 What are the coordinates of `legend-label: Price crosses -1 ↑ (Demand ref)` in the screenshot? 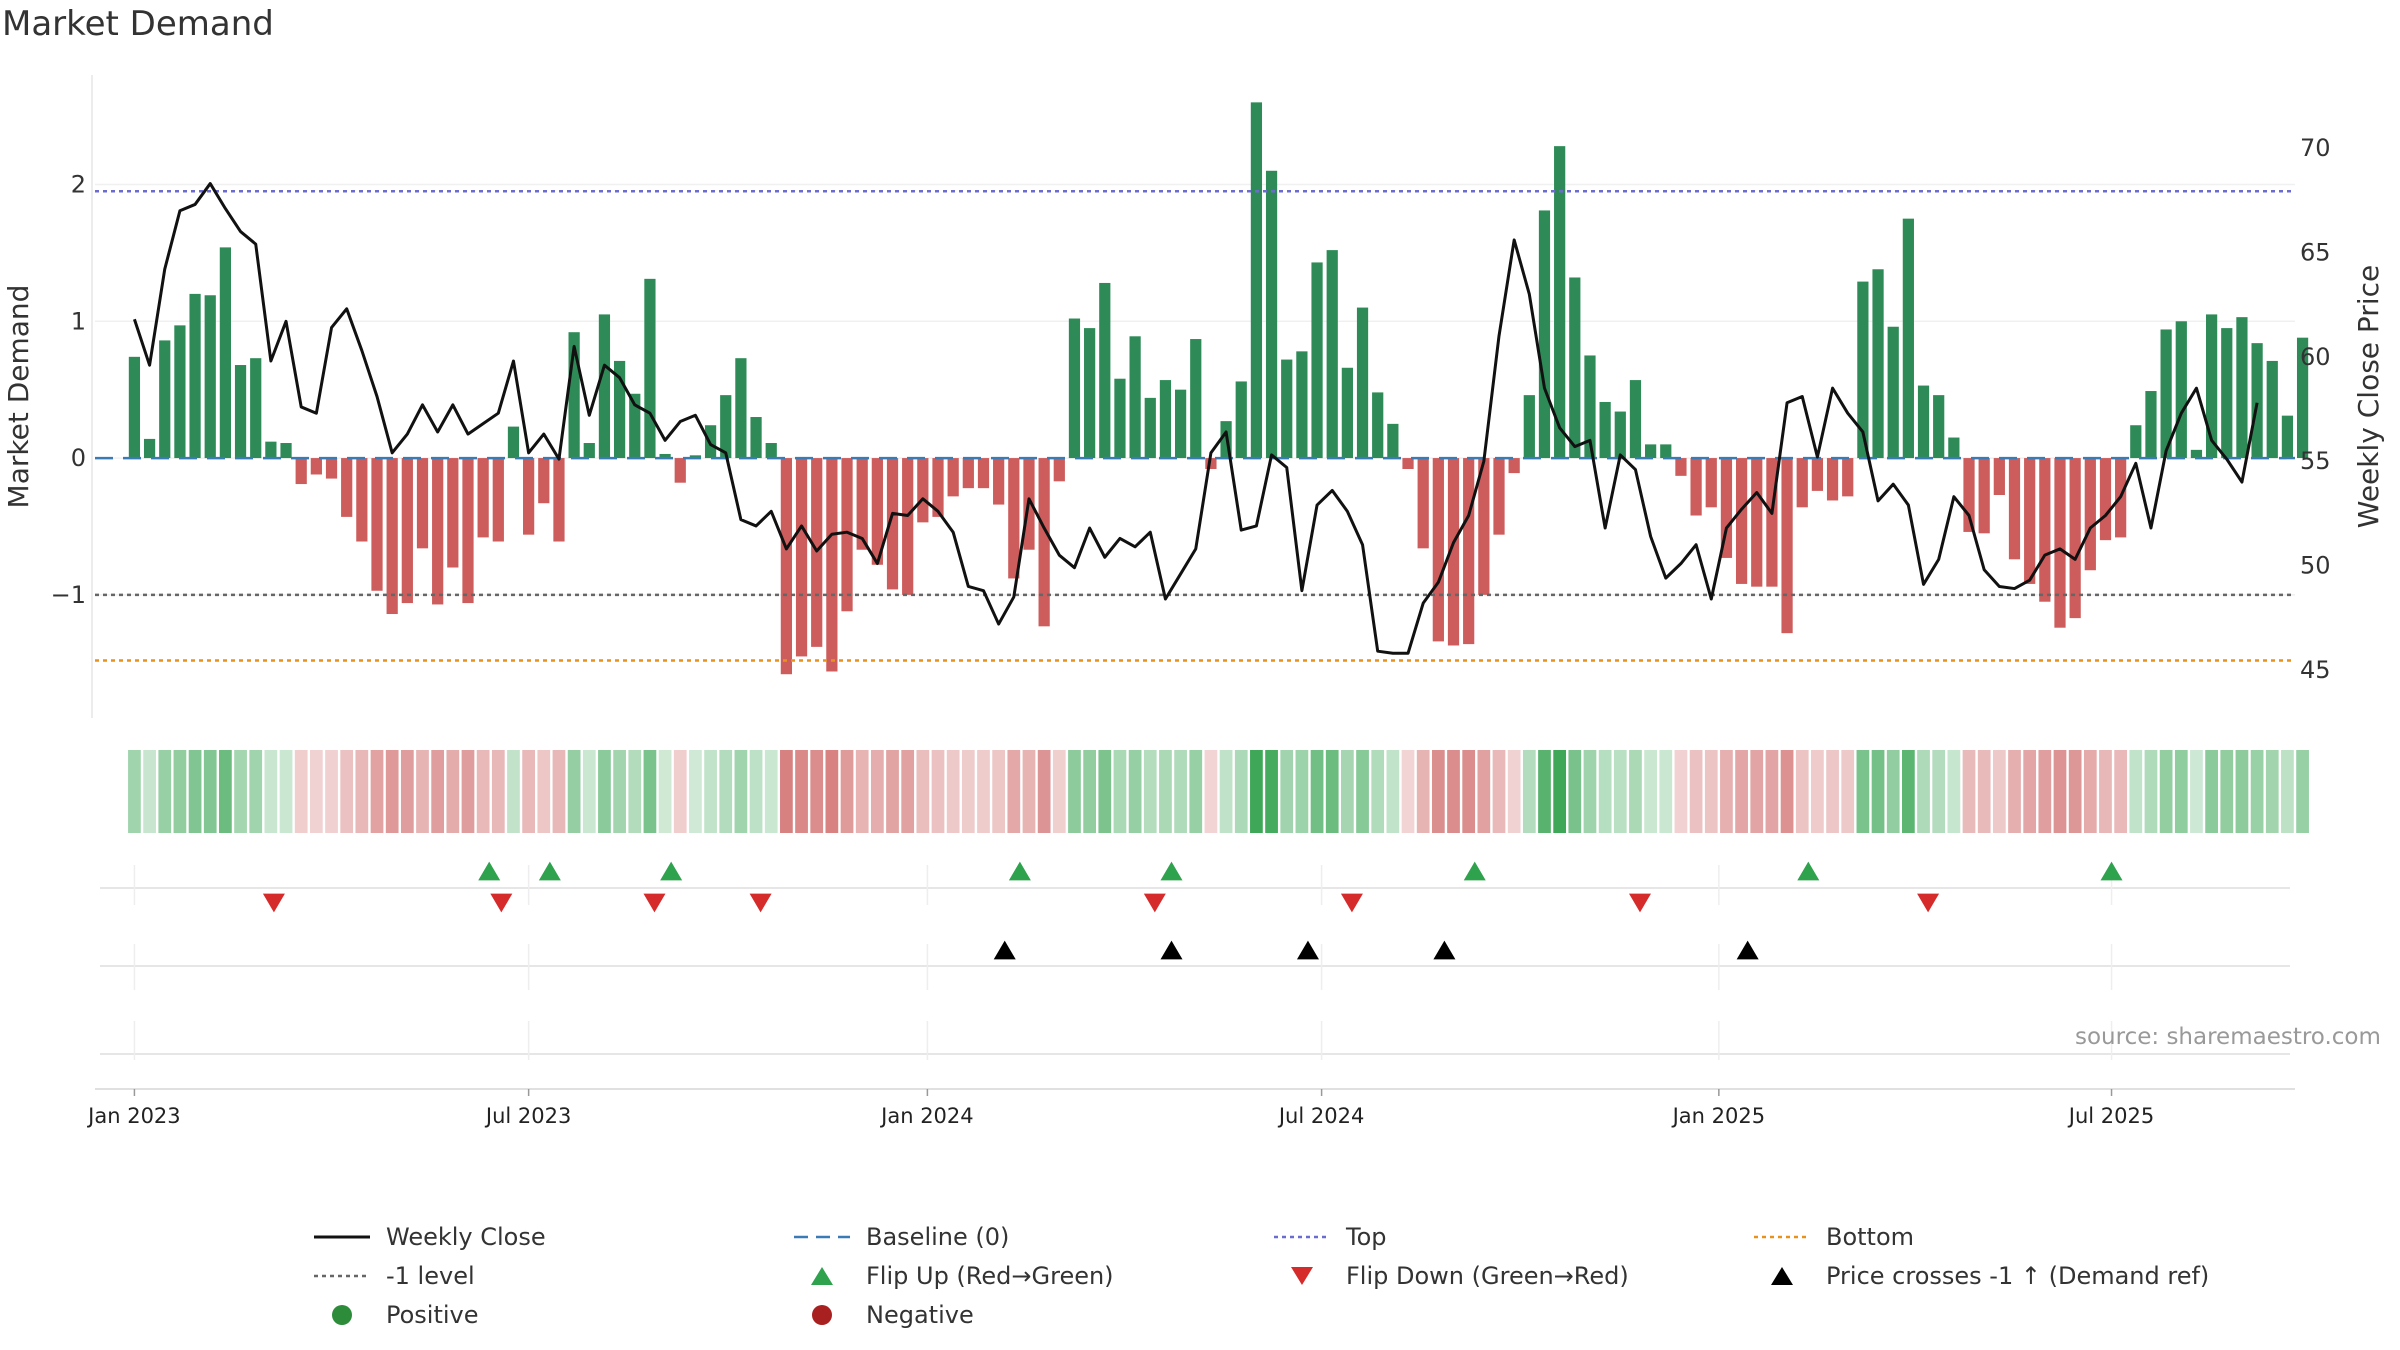 It's located at (2018, 1276).